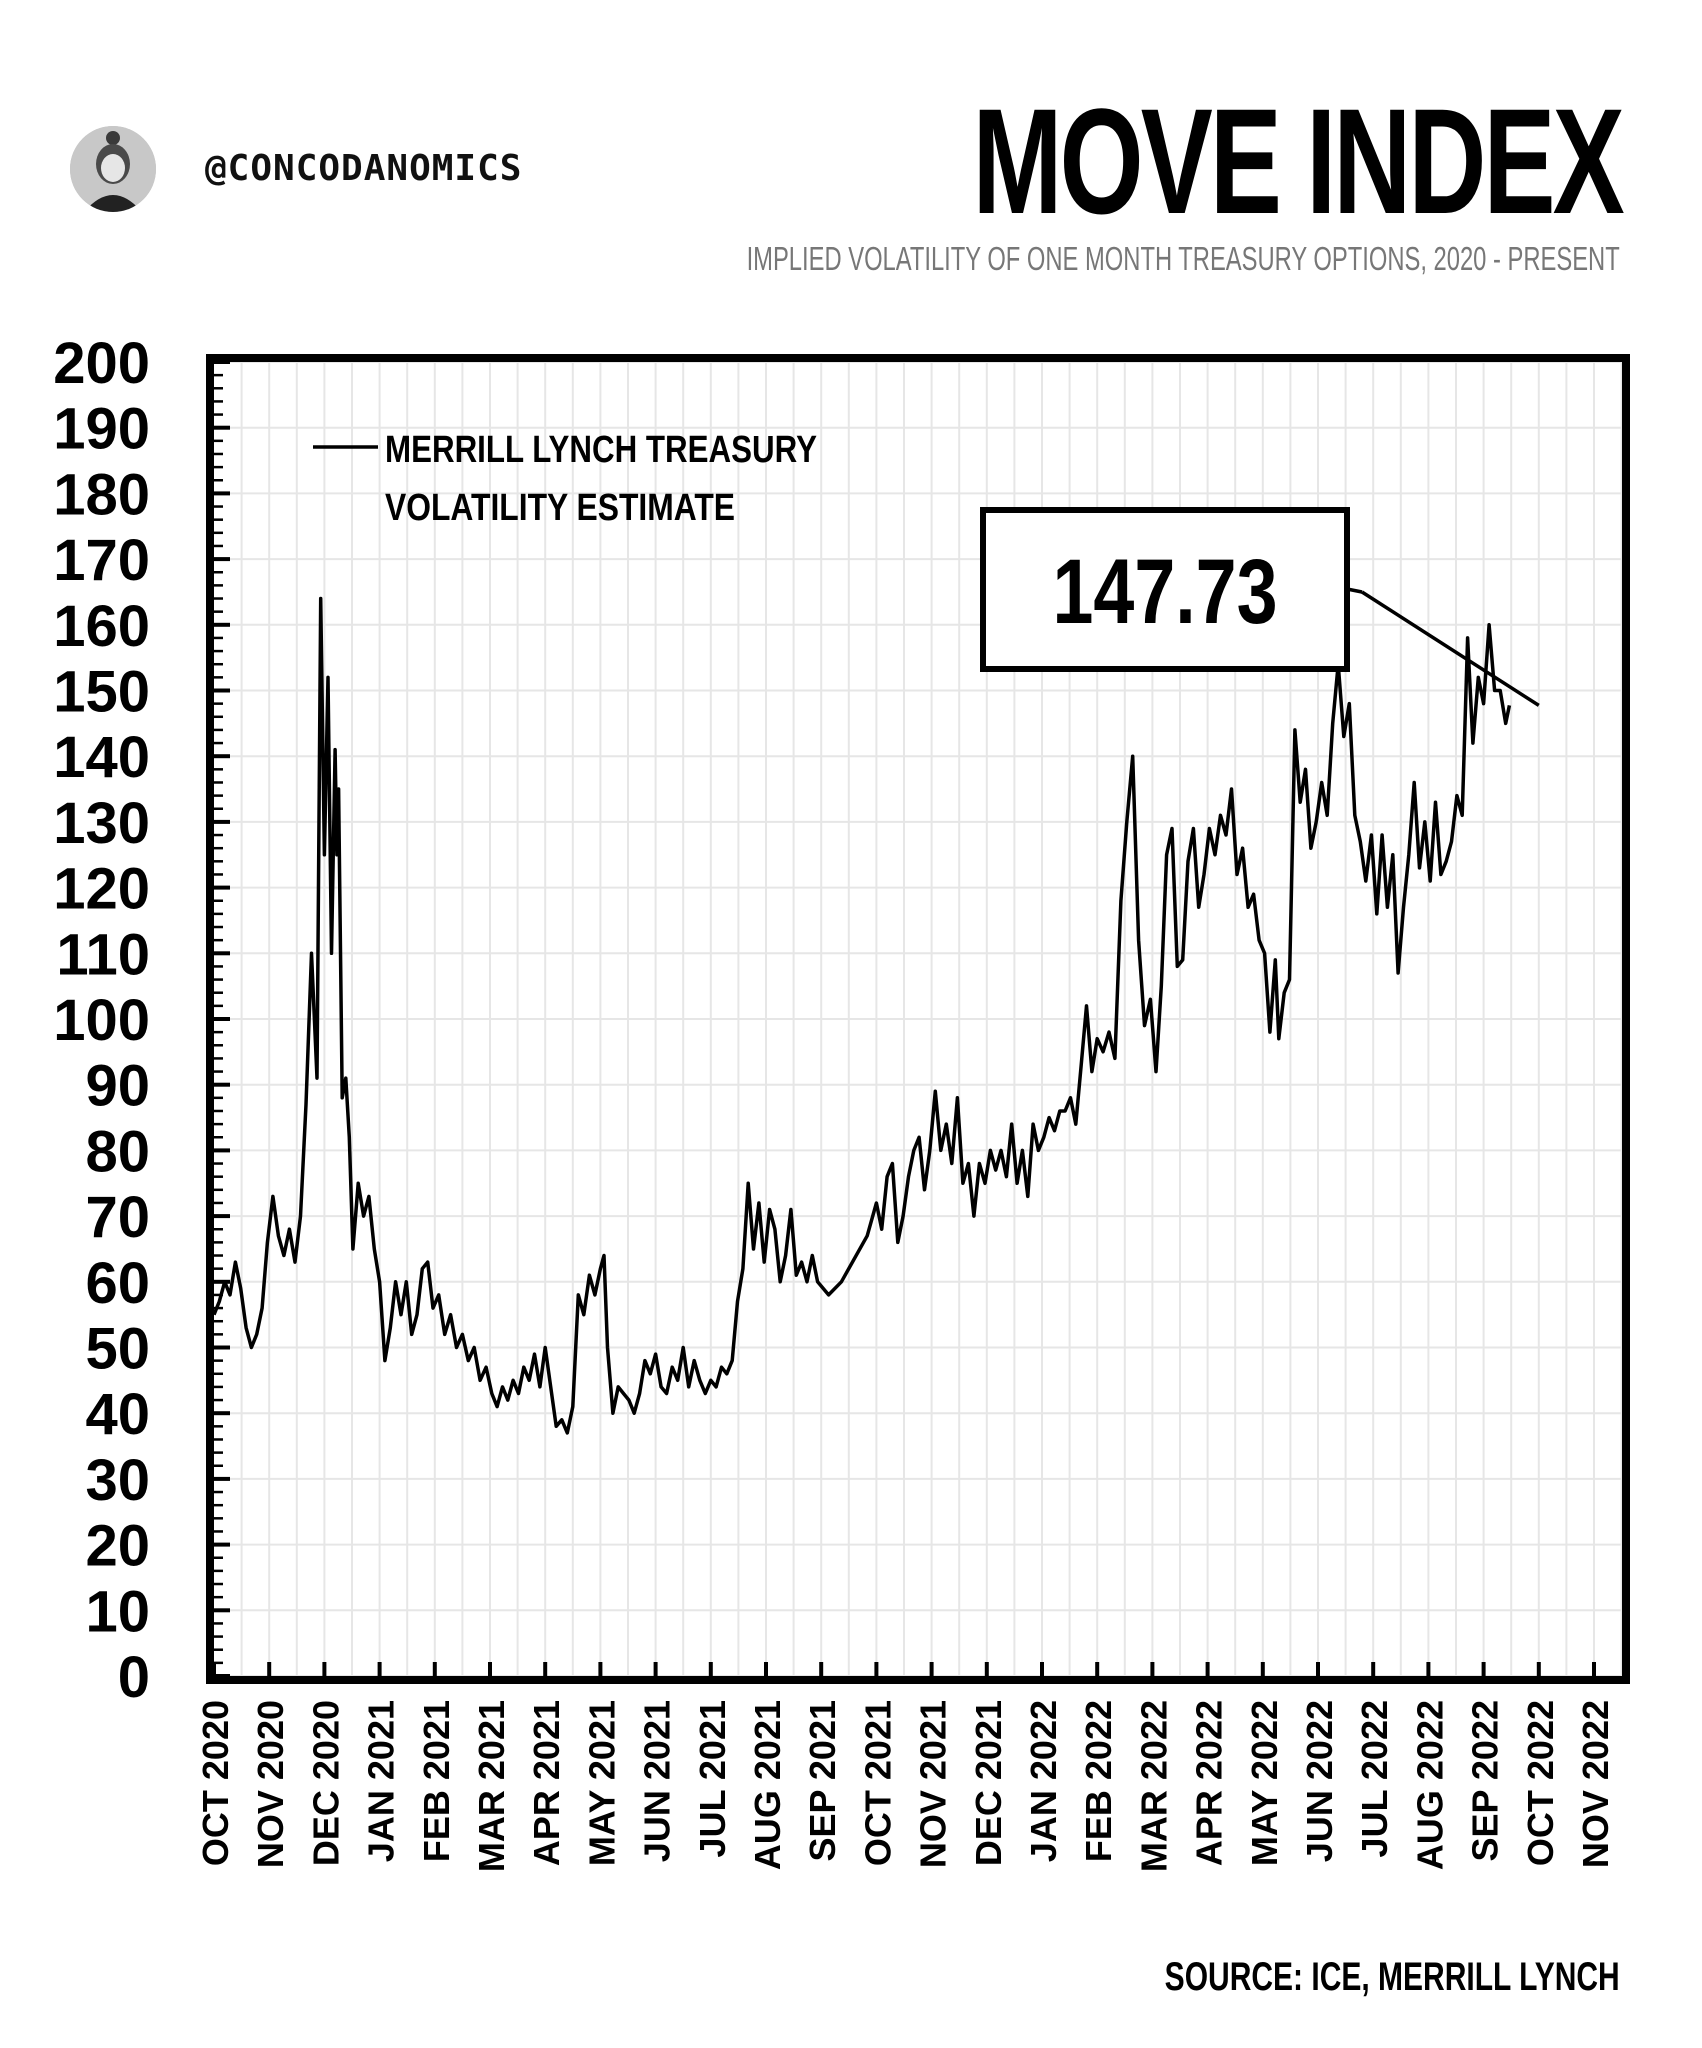 The height and width of the screenshot is (2048, 1702). Describe the element at coordinates (101, 823) in the screenshot. I see `y-tick-label: 130` at that location.